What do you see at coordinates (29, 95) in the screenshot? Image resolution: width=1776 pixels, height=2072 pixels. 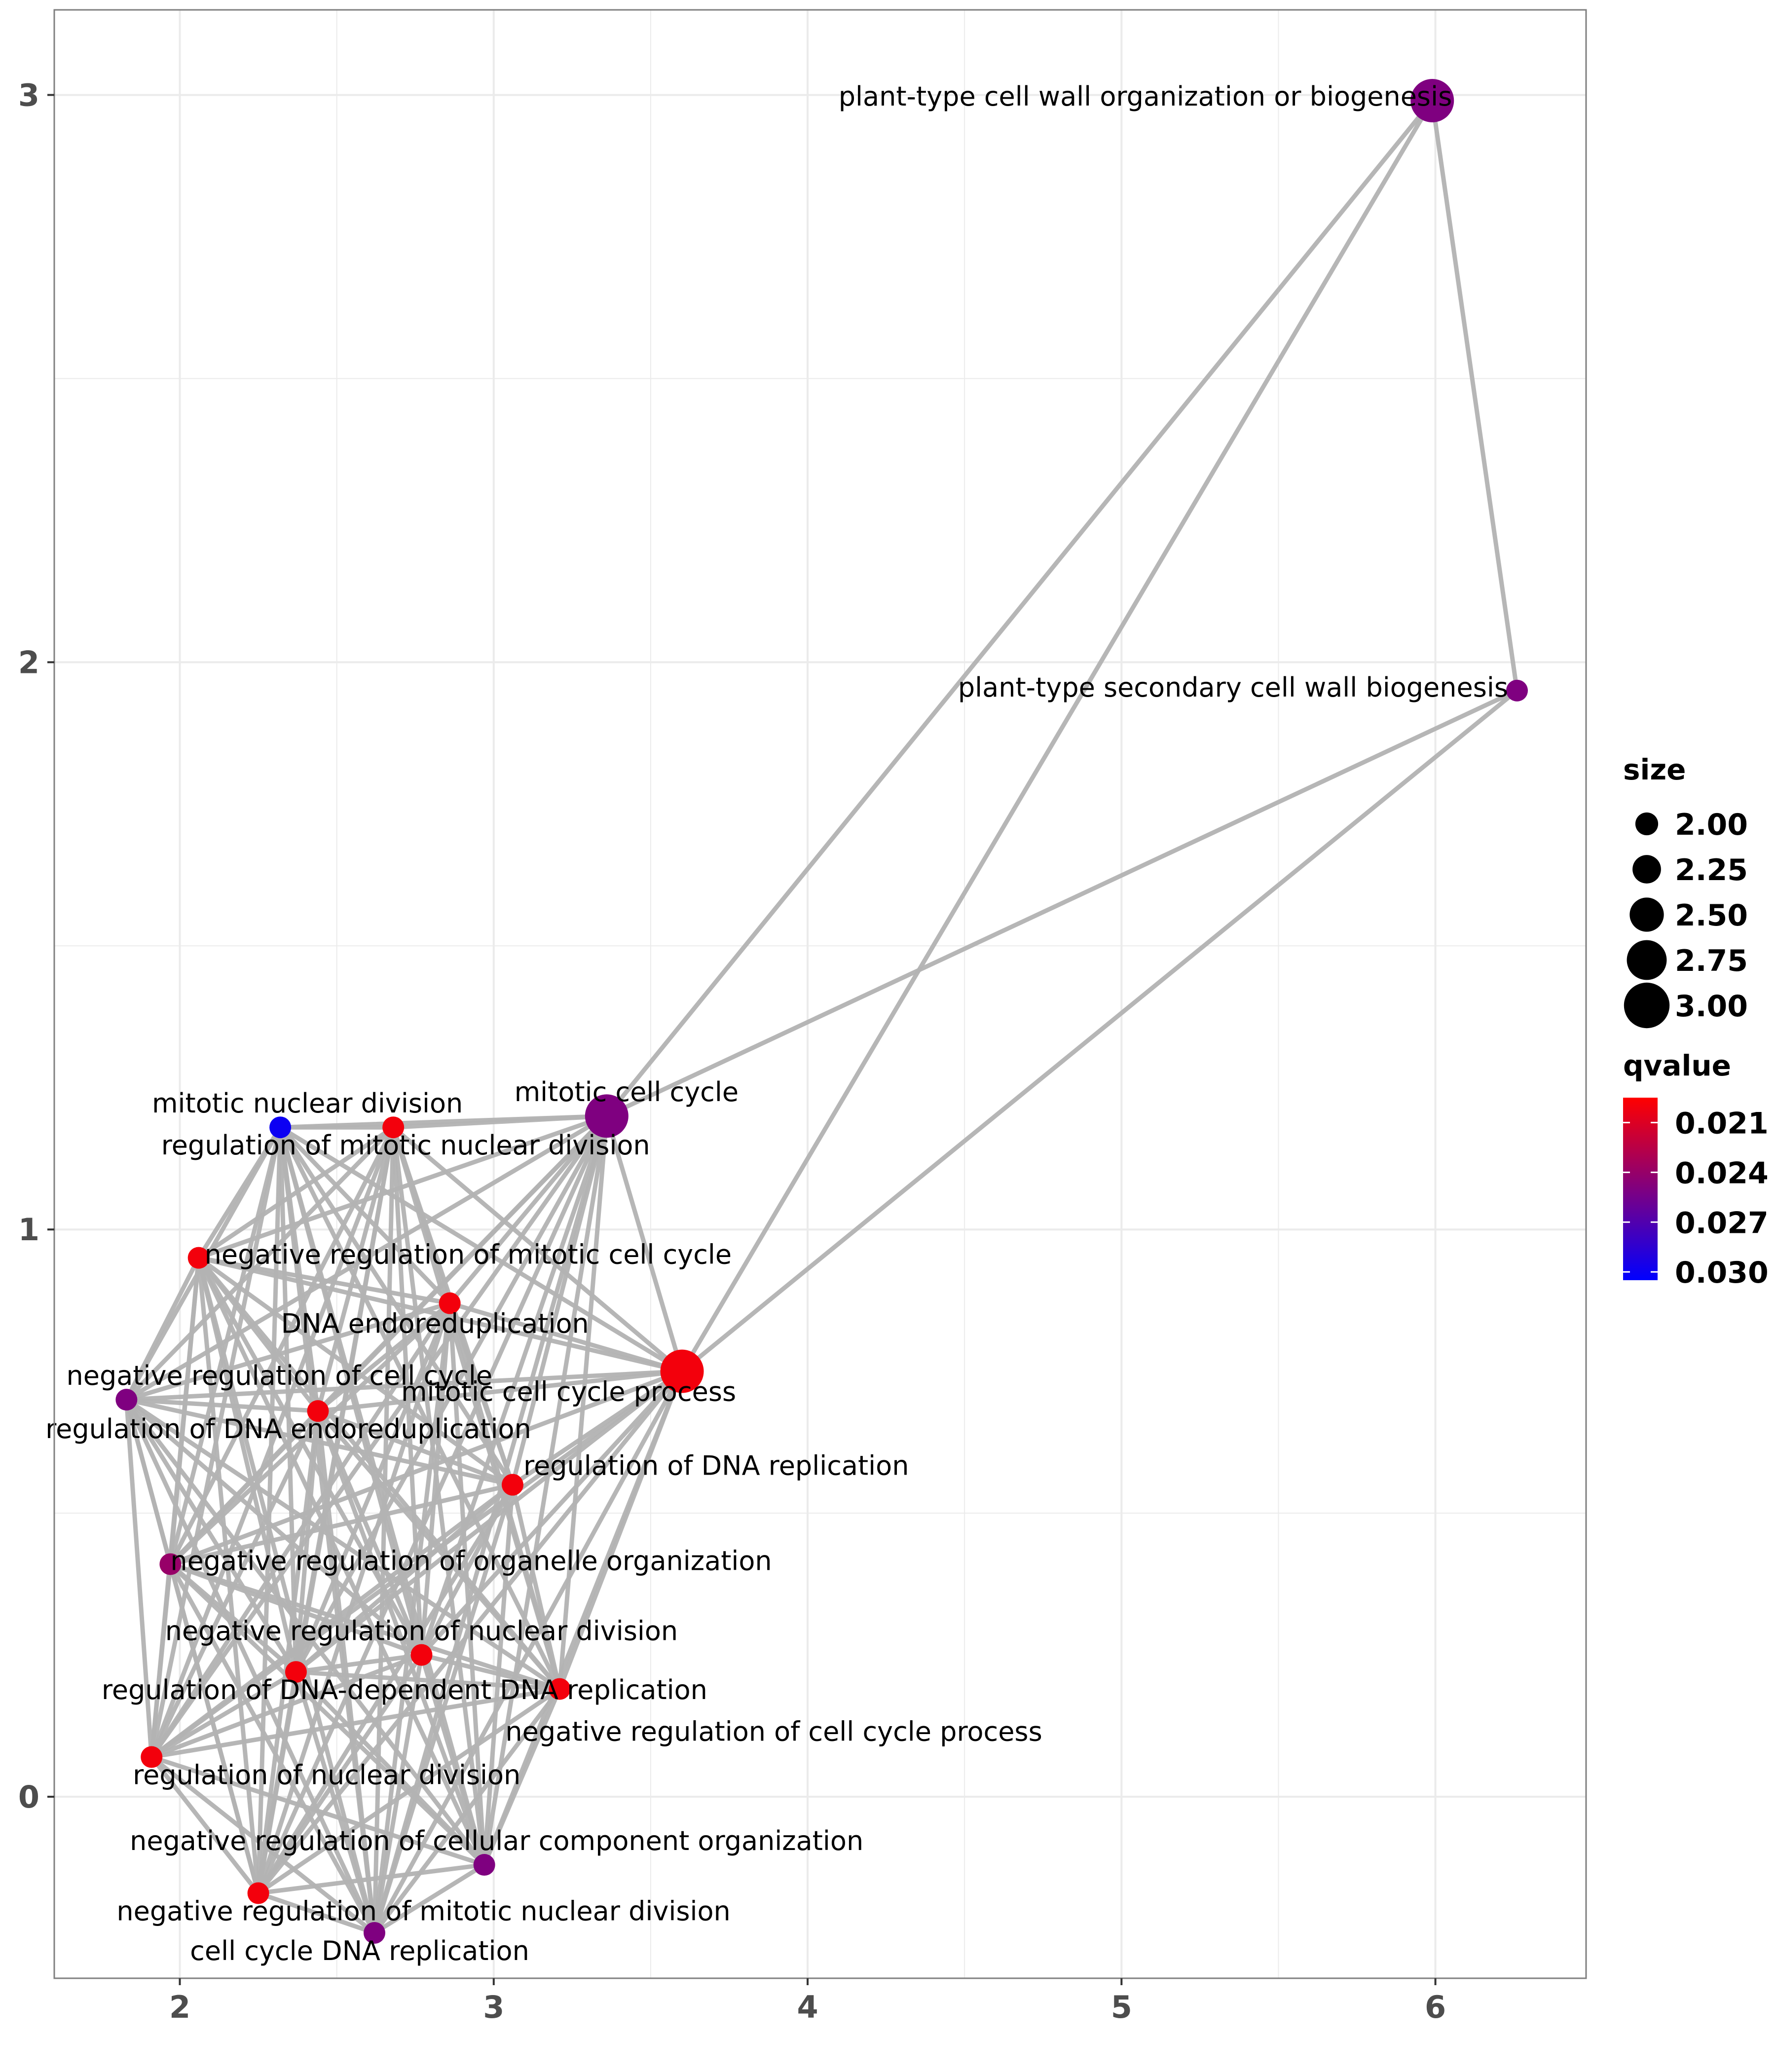 I see `y-tick-label: 3` at bounding box center [29, 95].